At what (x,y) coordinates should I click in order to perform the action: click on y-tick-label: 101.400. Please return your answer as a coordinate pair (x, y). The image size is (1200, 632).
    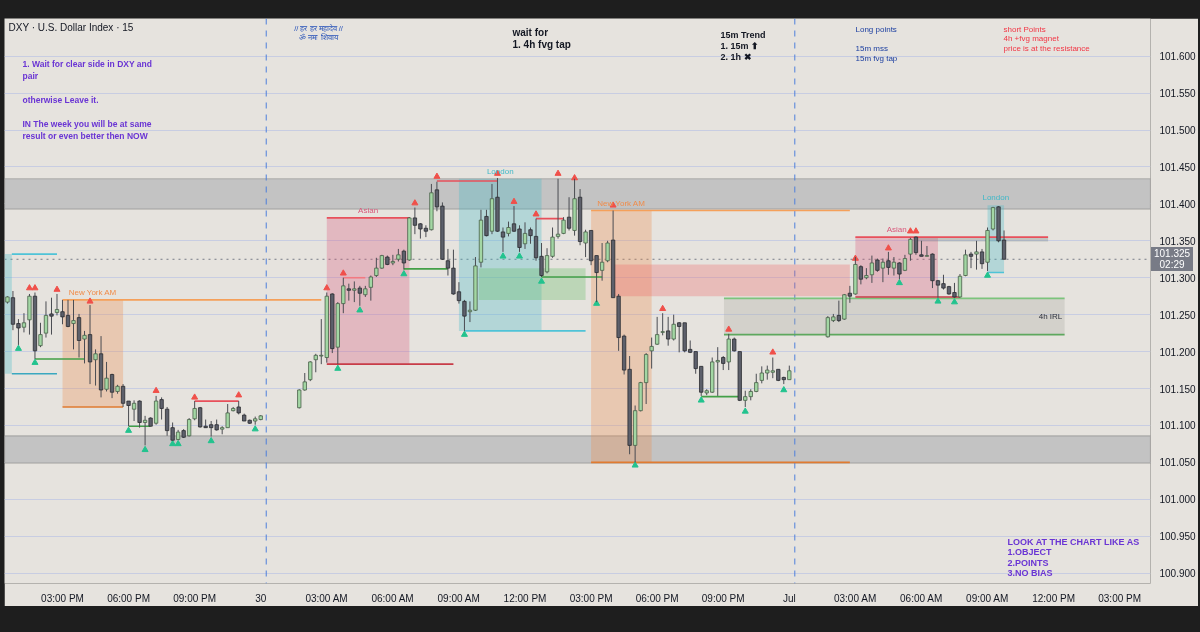
    Looking at the image, I should click on (1178, 204).